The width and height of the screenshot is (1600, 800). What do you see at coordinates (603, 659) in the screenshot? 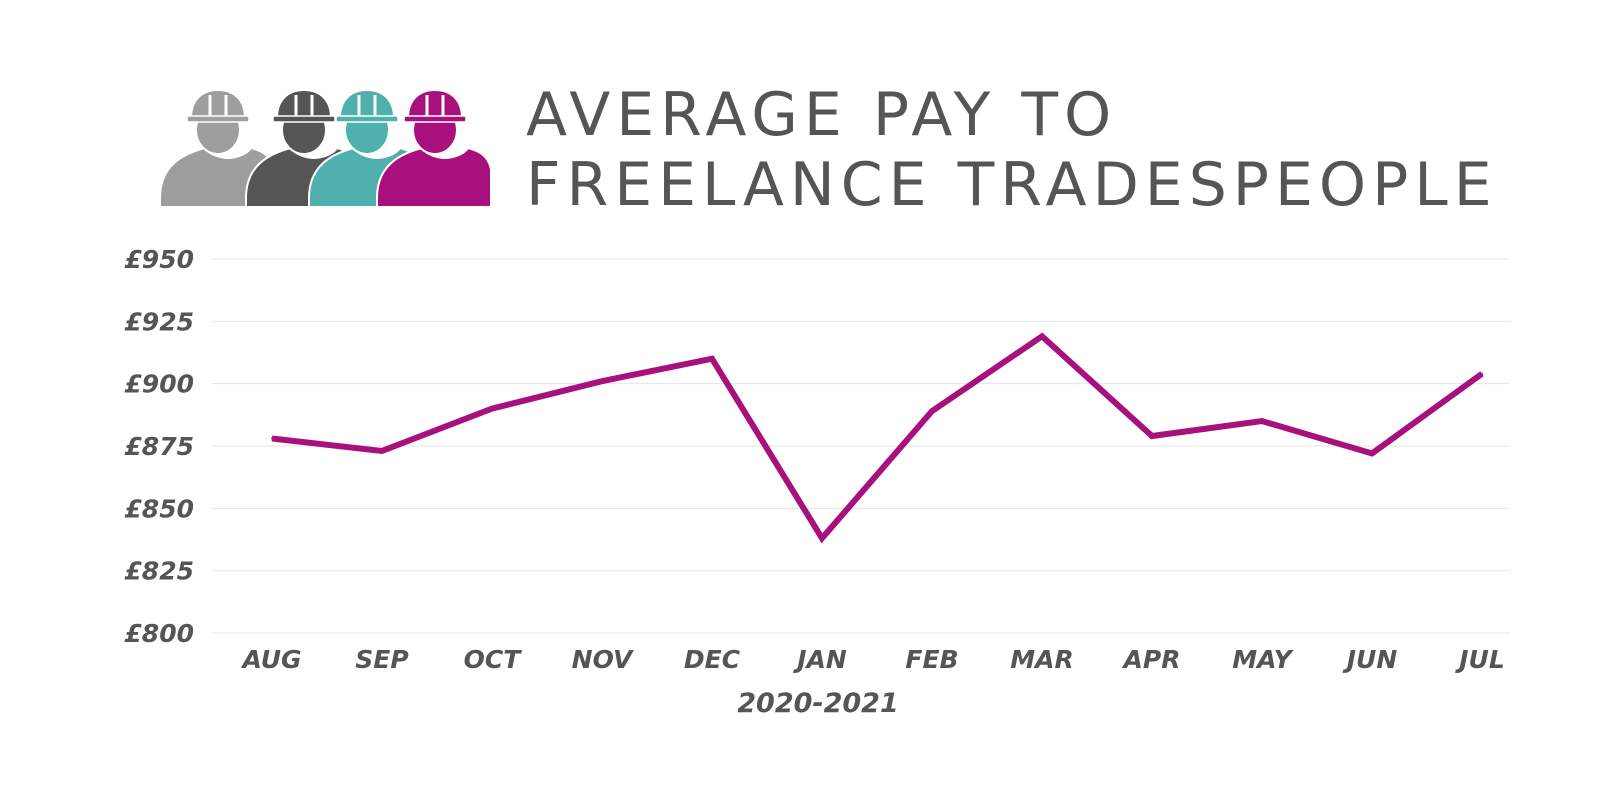
I see `x-tick-label: NOV` at bounding box center [603, 659].